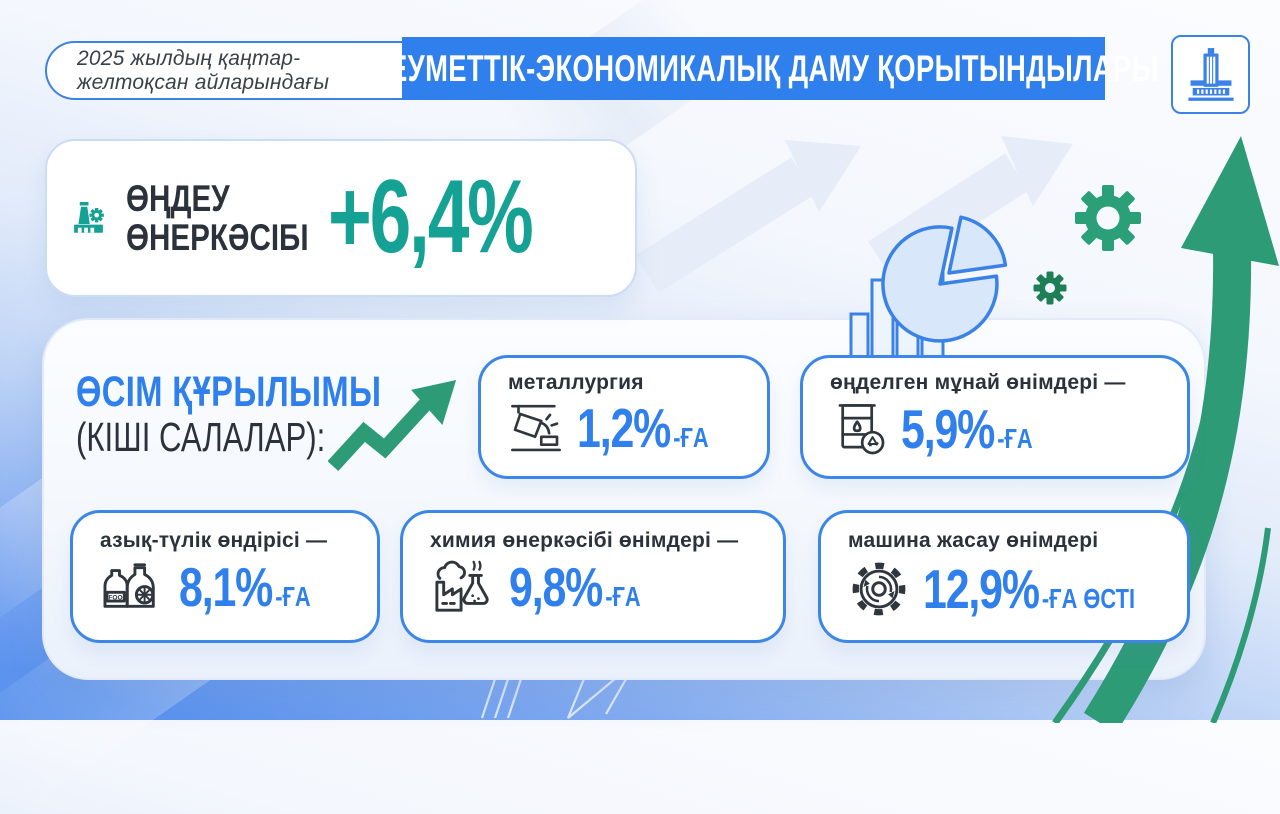 The width and height of the screenshot is (1280, 814). I want to click on card-value-number: 12,9%, so click(981, 588).